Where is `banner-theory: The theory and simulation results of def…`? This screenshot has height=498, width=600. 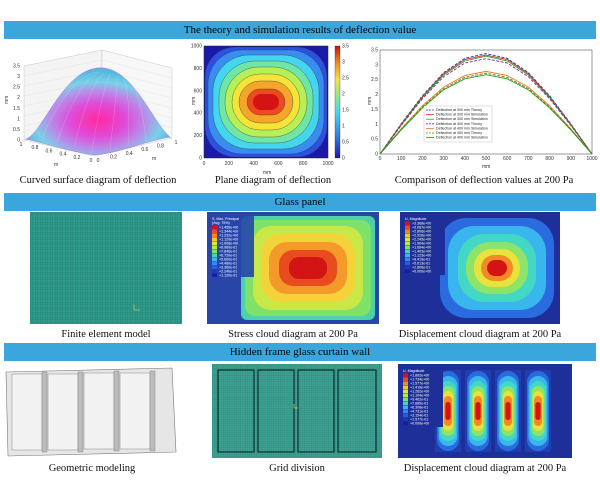
banner-theory: The theory and simulation results of def… is located at coordinates (300, 30).